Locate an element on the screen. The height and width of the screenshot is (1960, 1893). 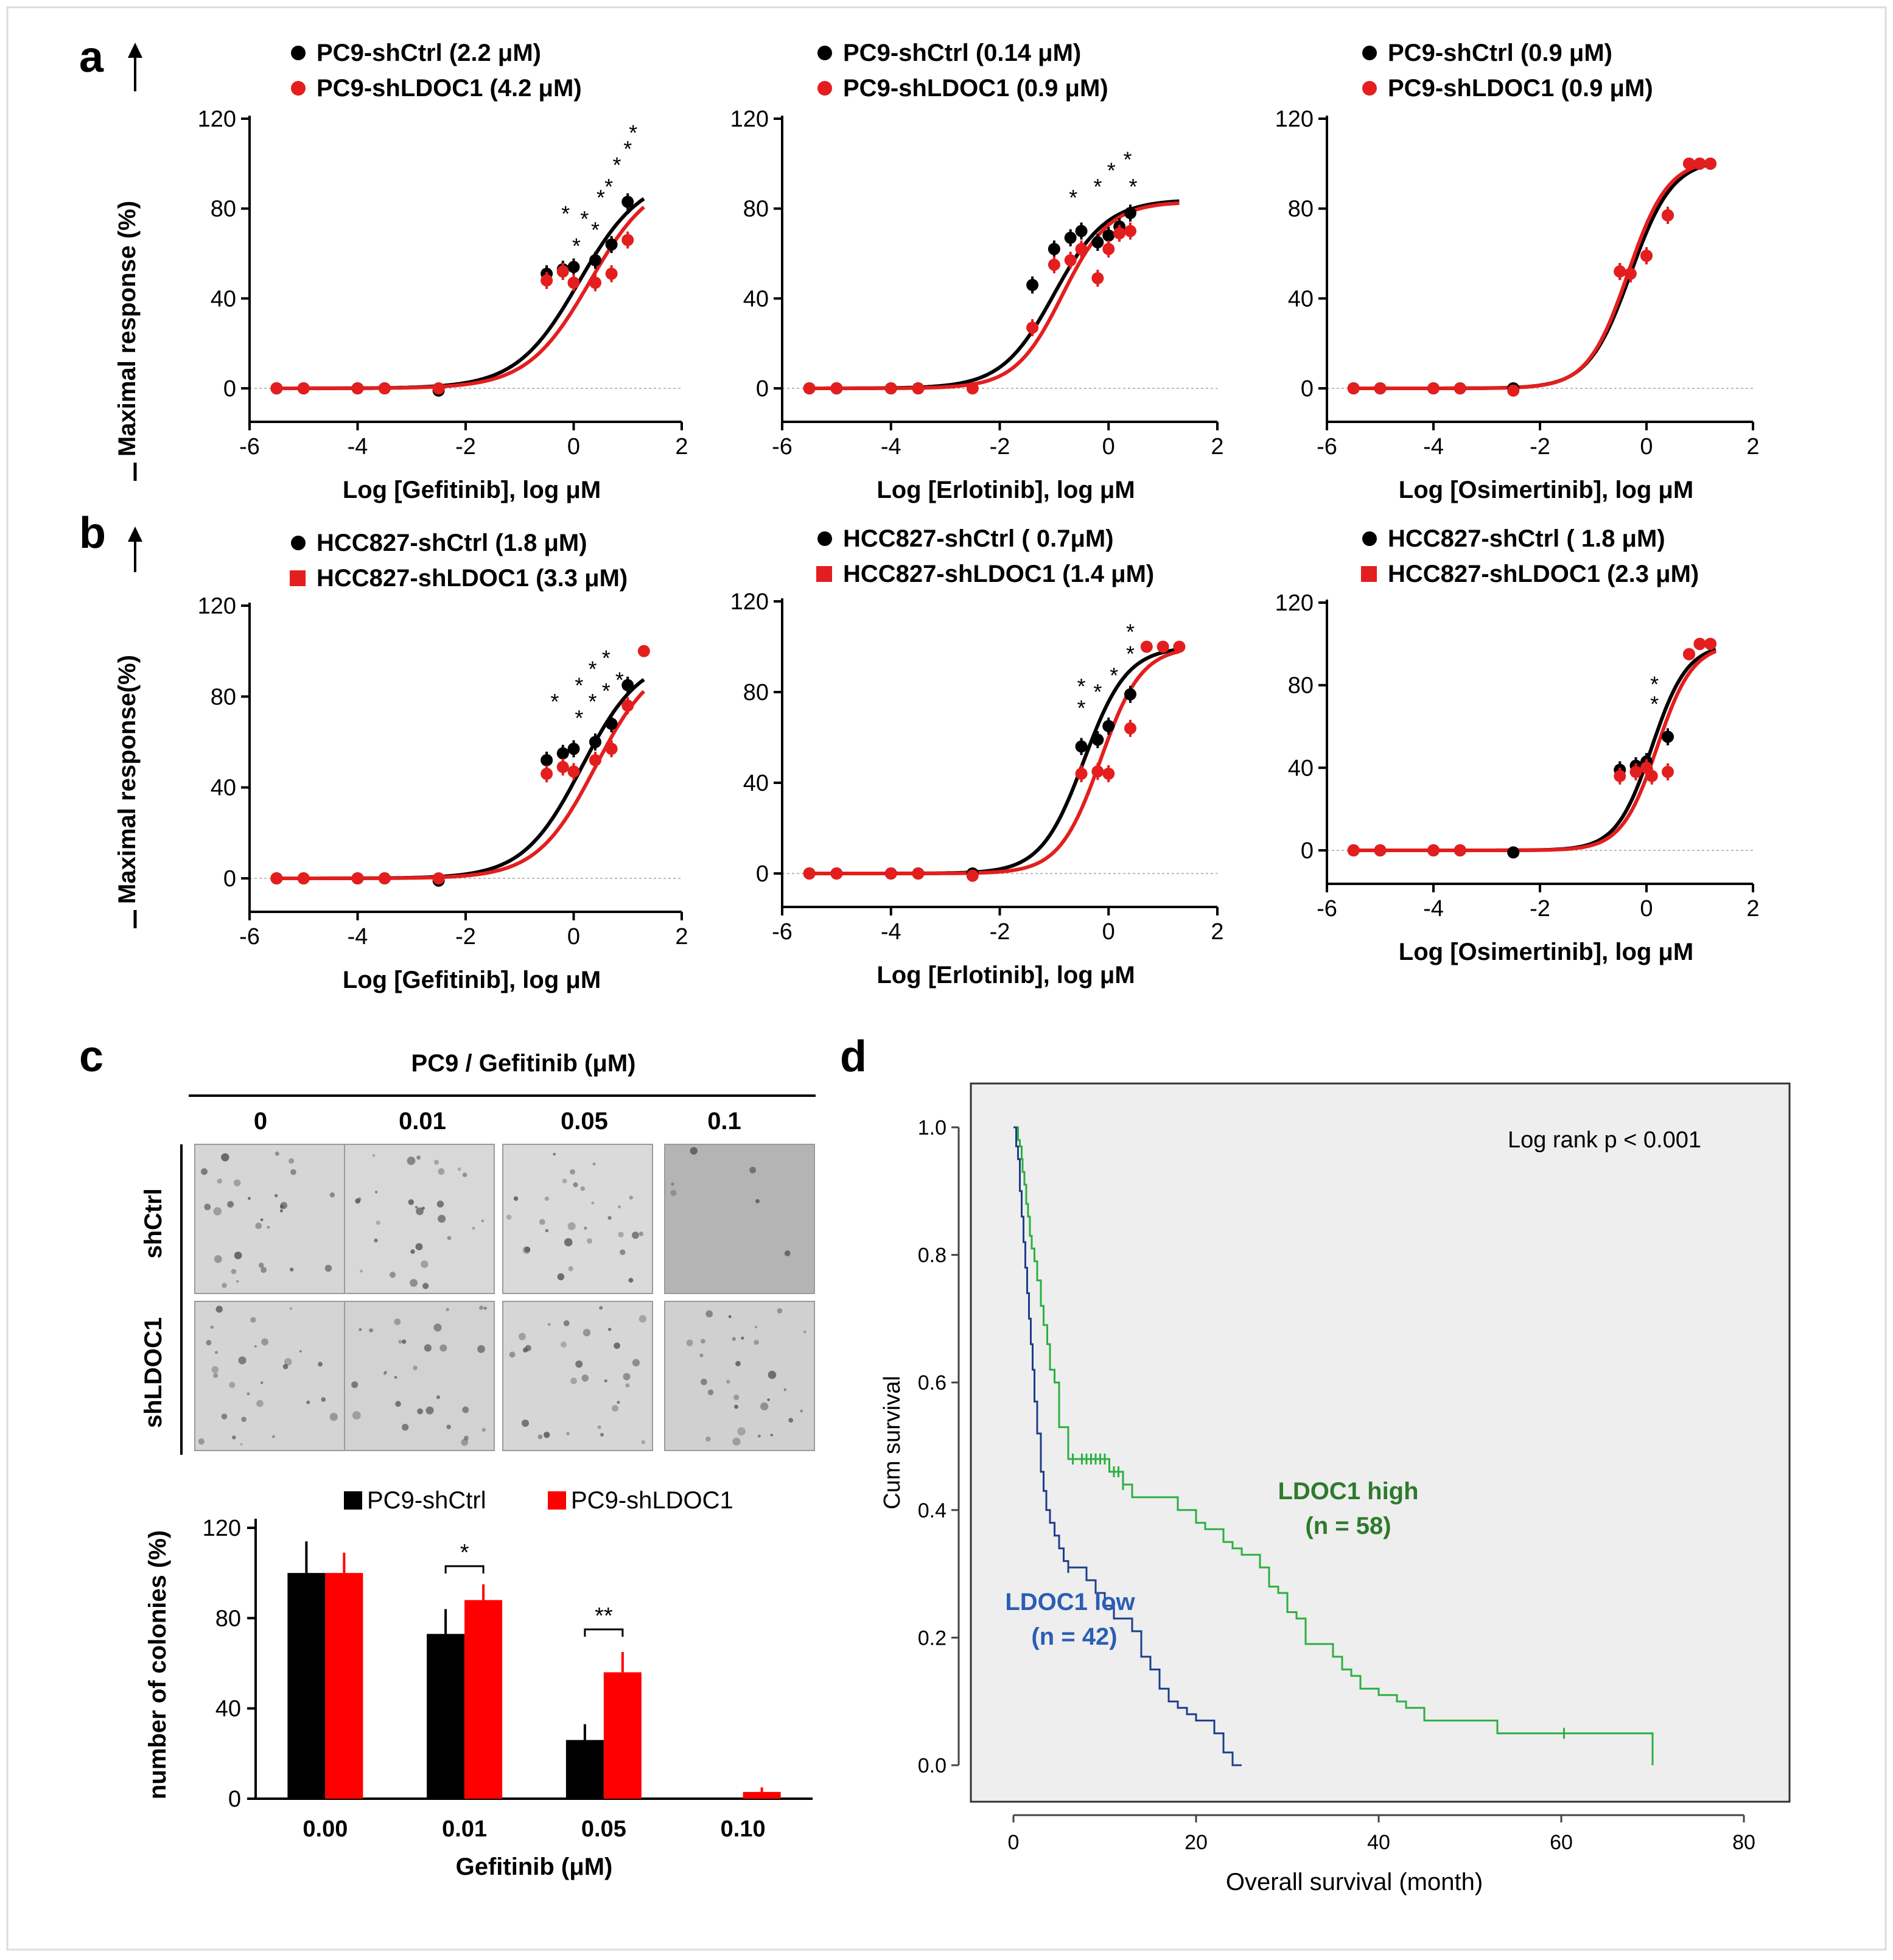
y-tick-label: 120 is located at coordinates (1294, 603).